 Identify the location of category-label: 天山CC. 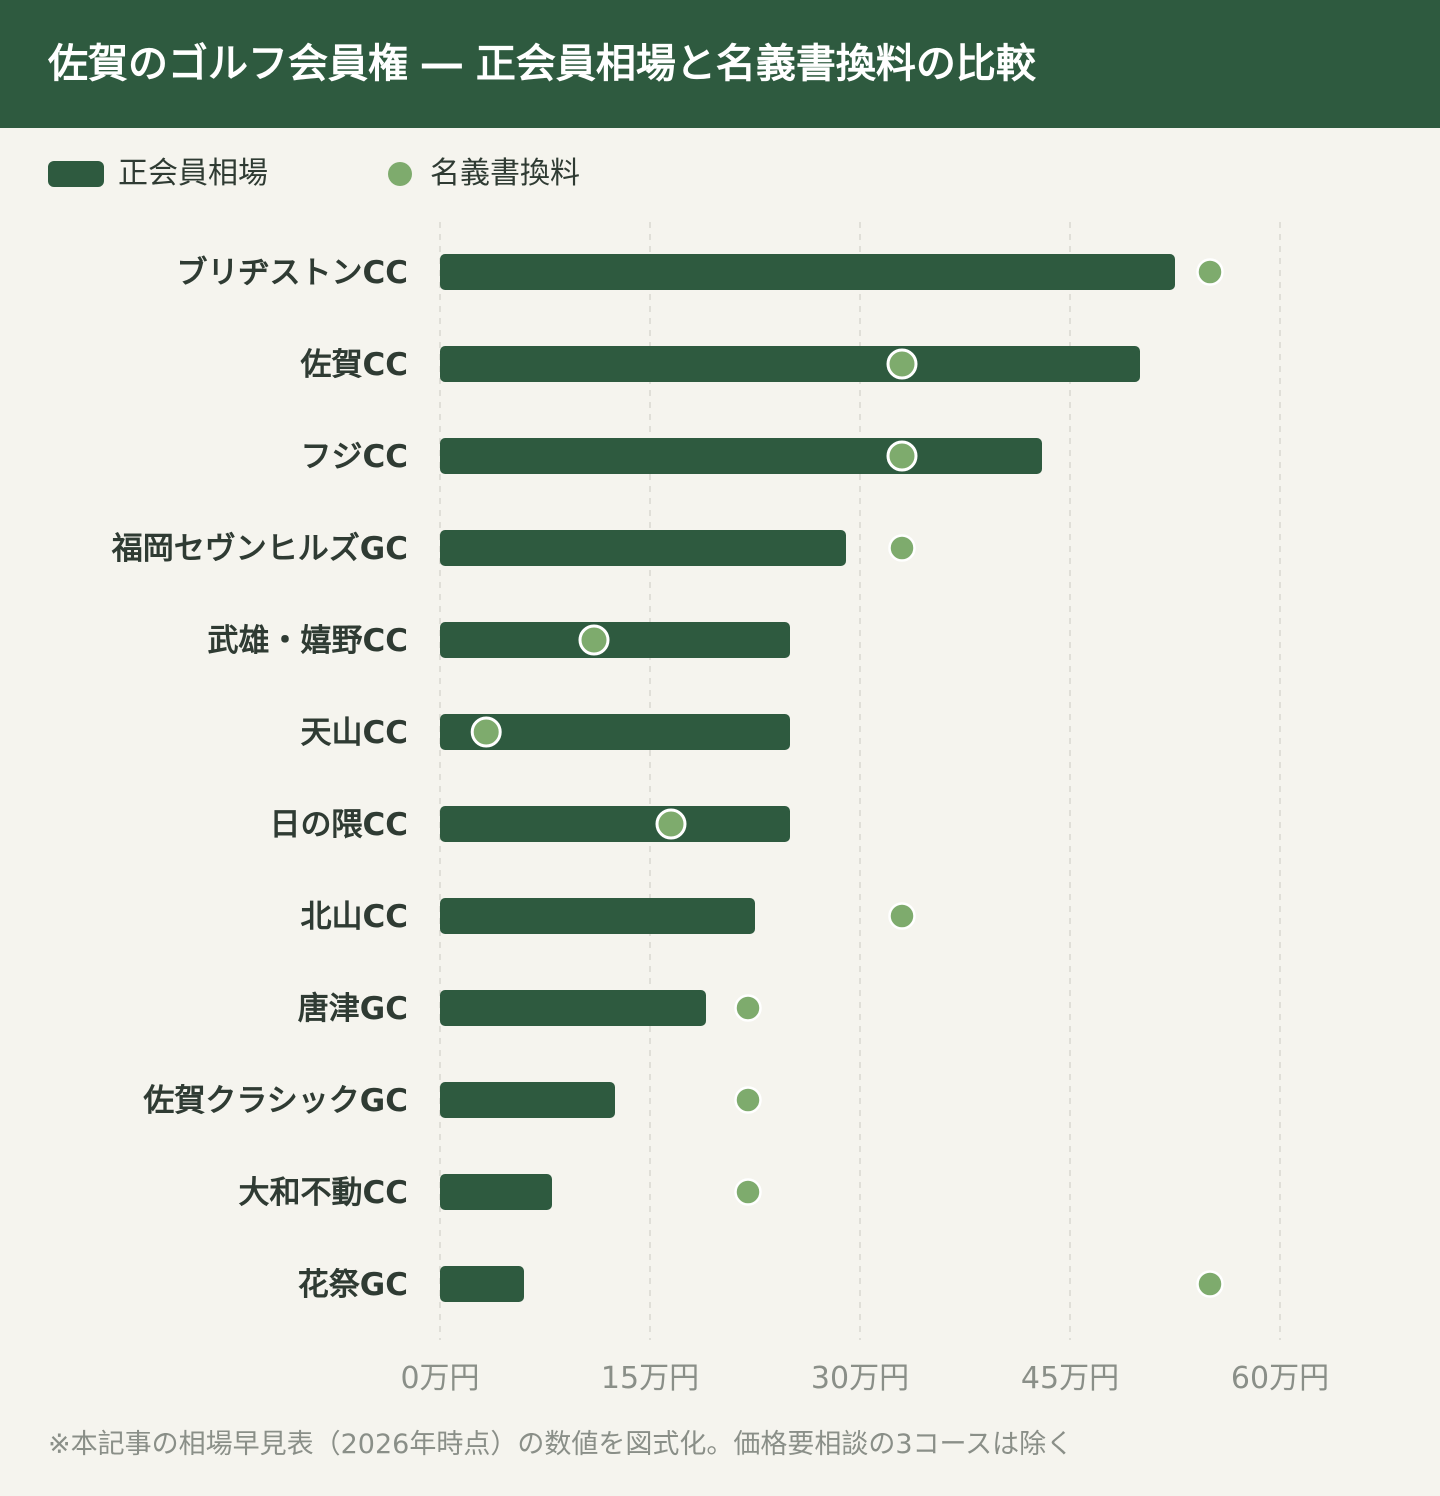
(354, 733).